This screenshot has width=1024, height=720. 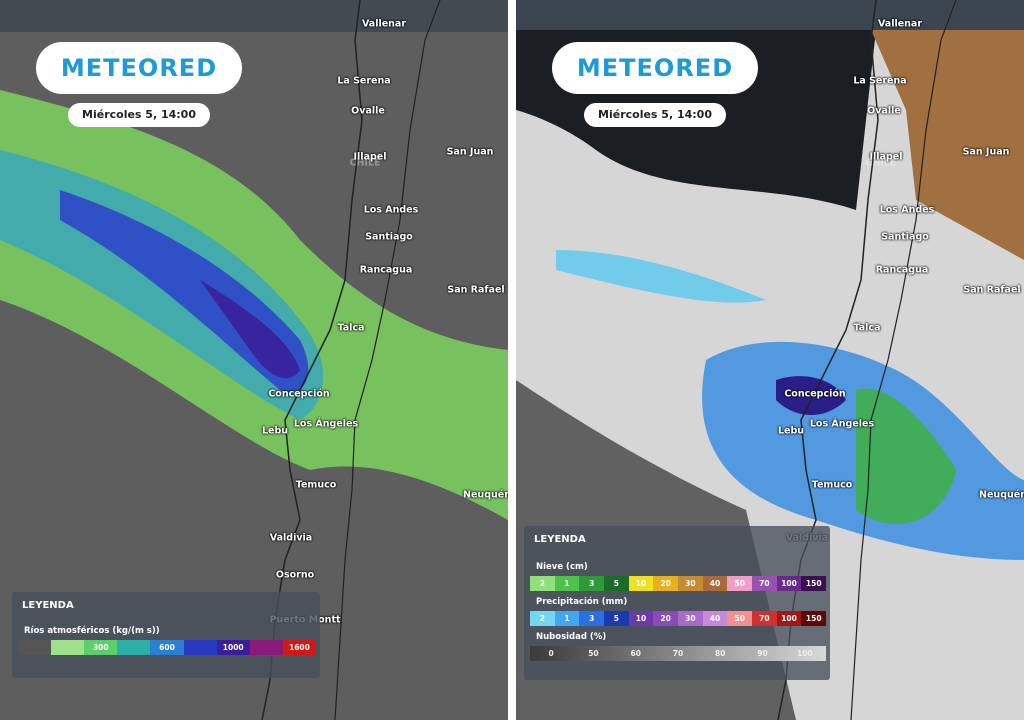 I want to click on scale-cell: 1600, so click(x=299, y=647).